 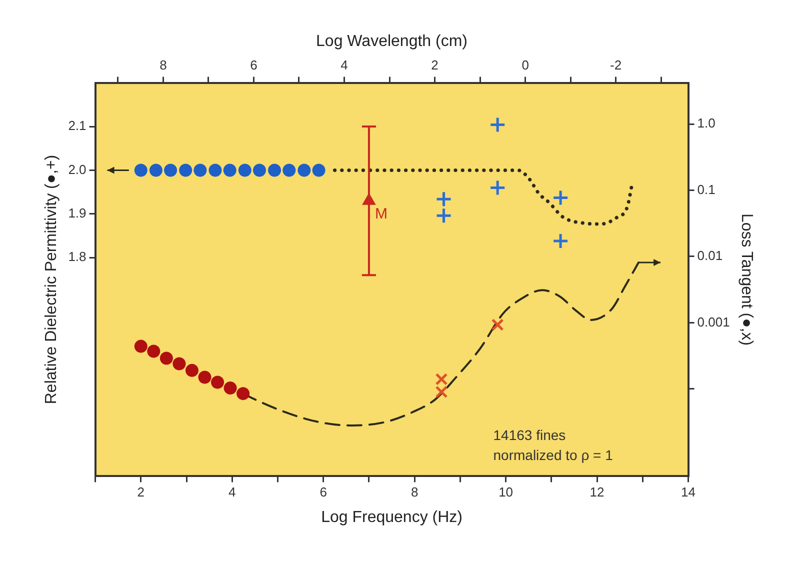 What do you see at coordinates (391, 517) in the screenshot?
I see `x-axis-title: Log Frequency (Hz)` at bounding box center [391, 517].